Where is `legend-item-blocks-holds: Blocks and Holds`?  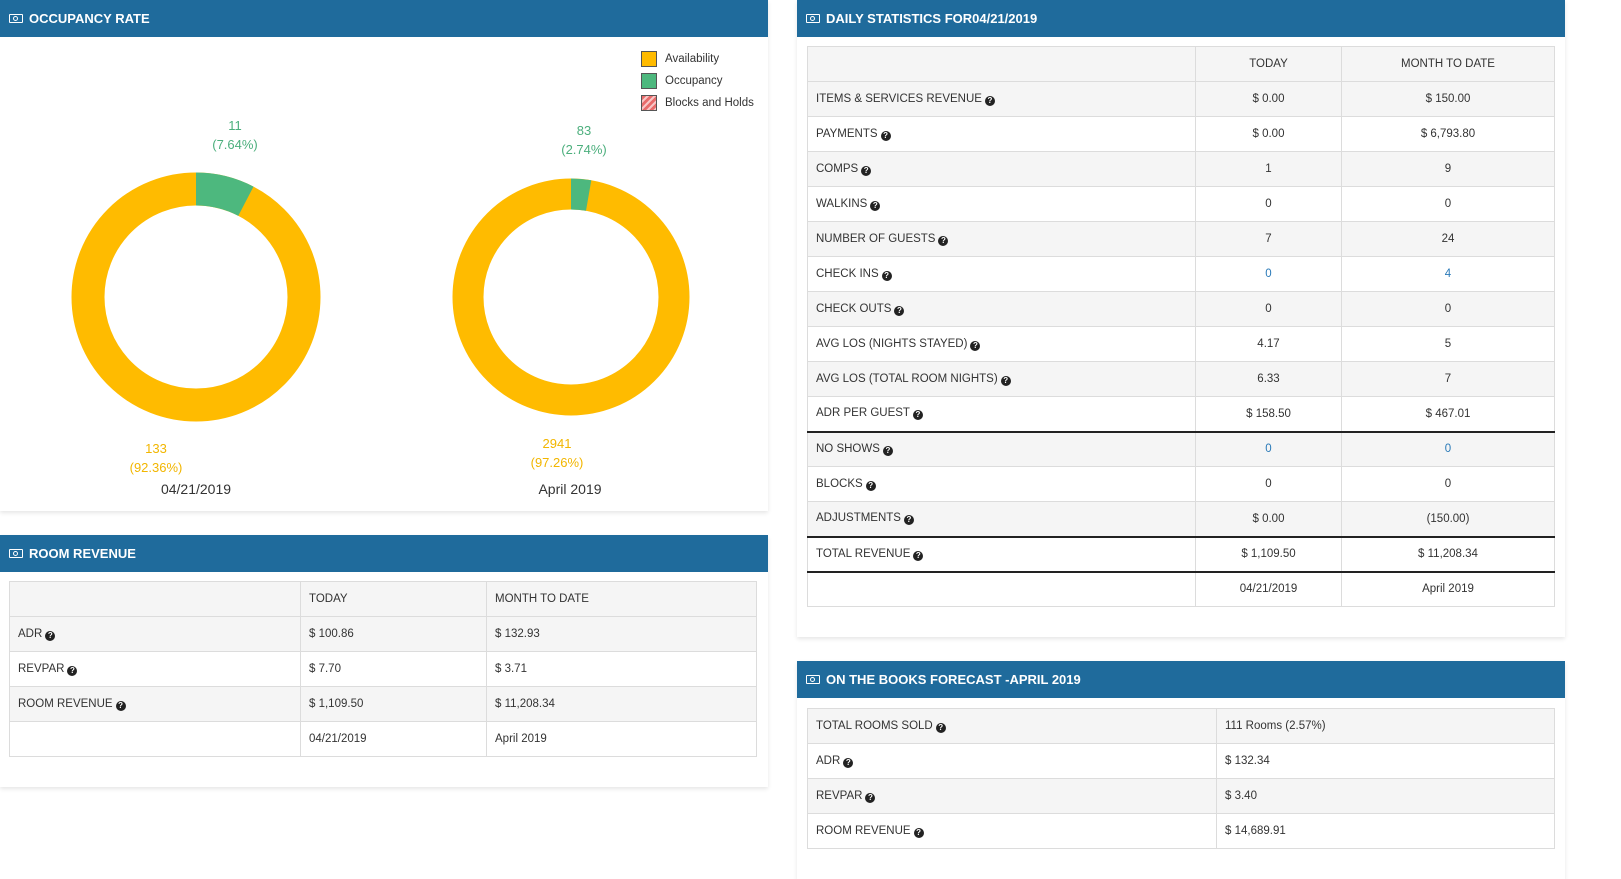 legend-item-blocks-holds: Blocks and Holds is located at coordinates (697, 103).